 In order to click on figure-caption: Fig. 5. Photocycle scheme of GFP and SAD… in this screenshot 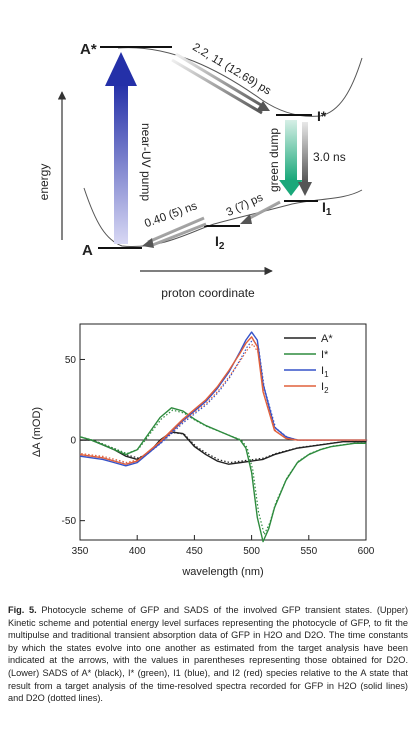, I will do `click(208, 654)`.